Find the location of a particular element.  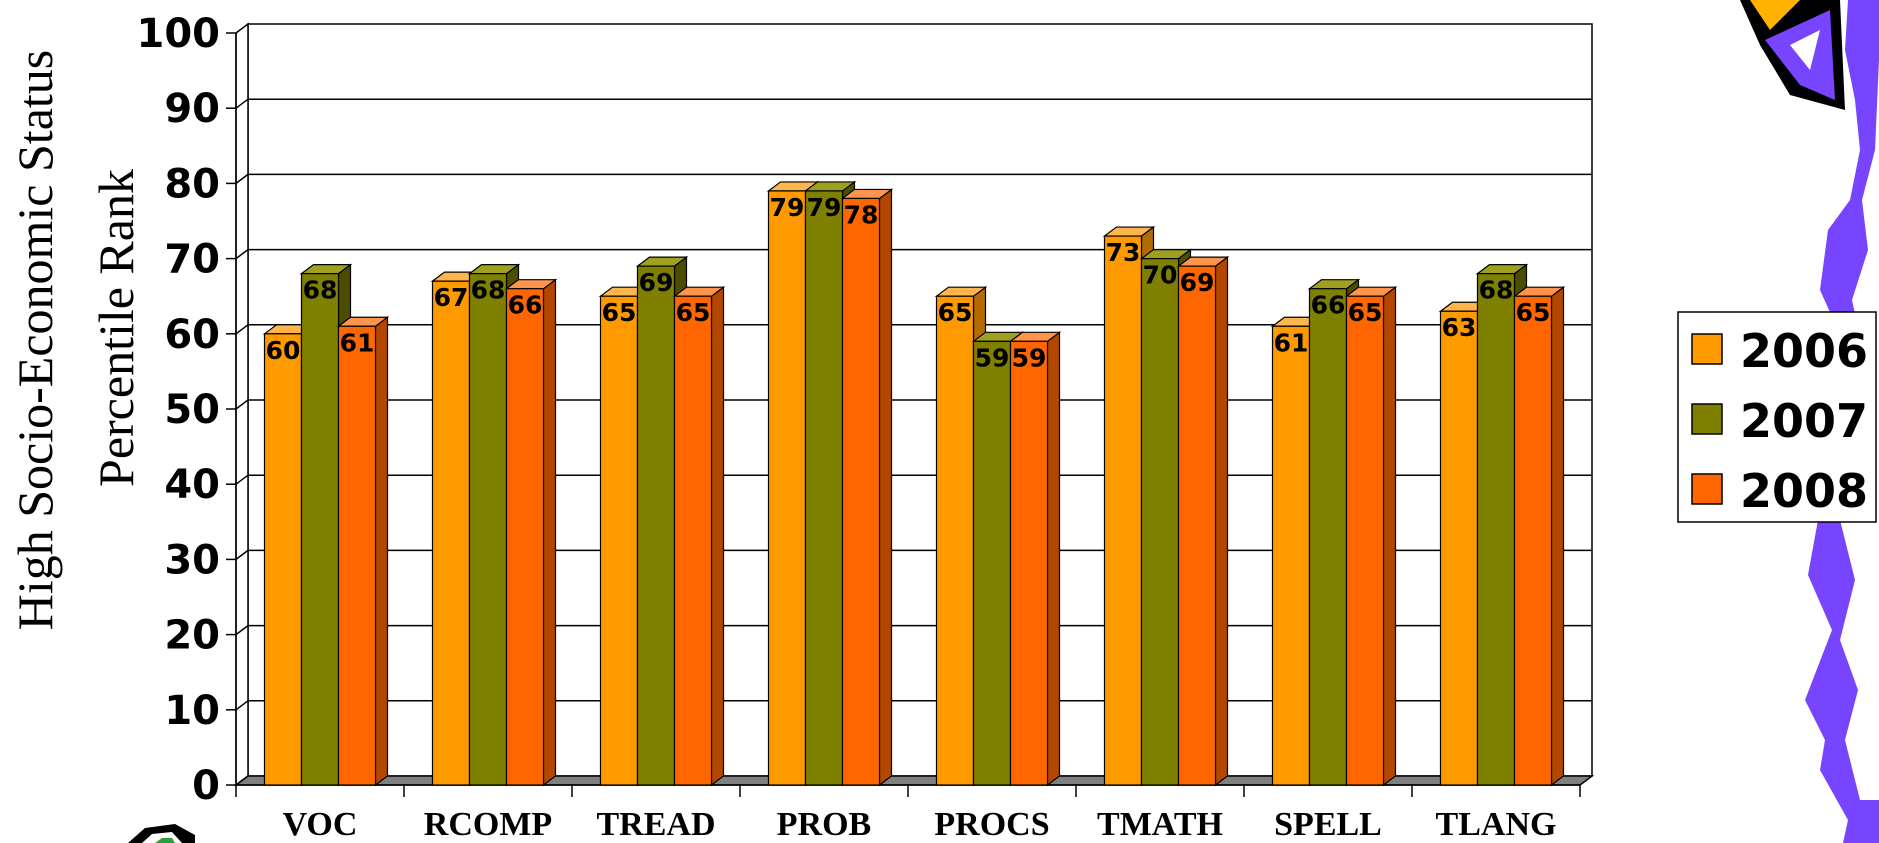

legend-label-2007: 2007 is located at coordinates (1804, 421).